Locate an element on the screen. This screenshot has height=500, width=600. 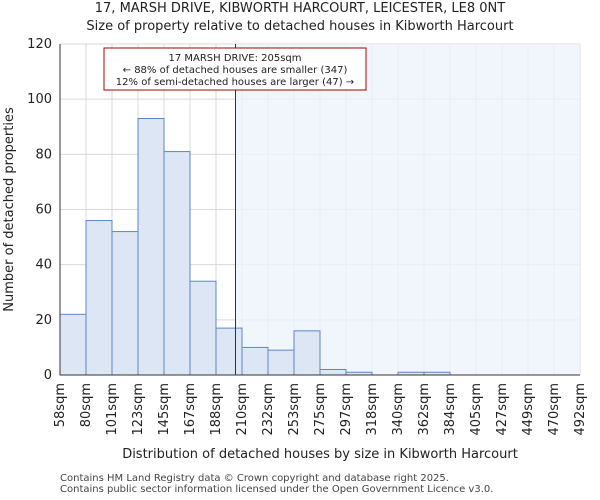
x-tick-label: 427sqm is located at coordinates (502, 409).